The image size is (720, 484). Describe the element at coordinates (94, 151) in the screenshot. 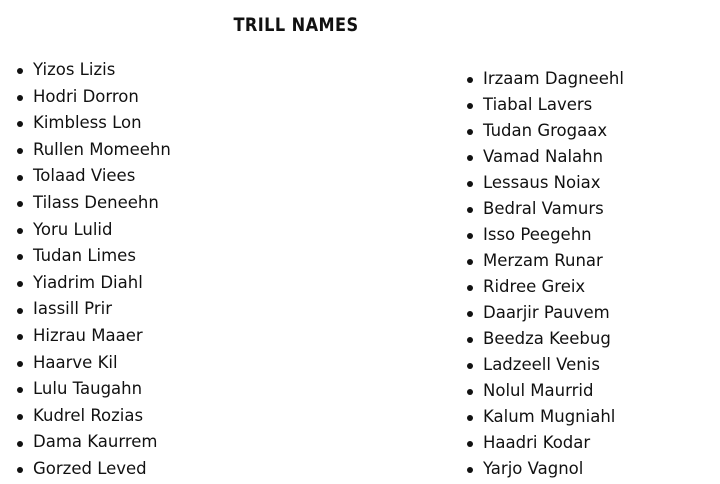

I see `list-item: Rullen Momeehn` at that location.